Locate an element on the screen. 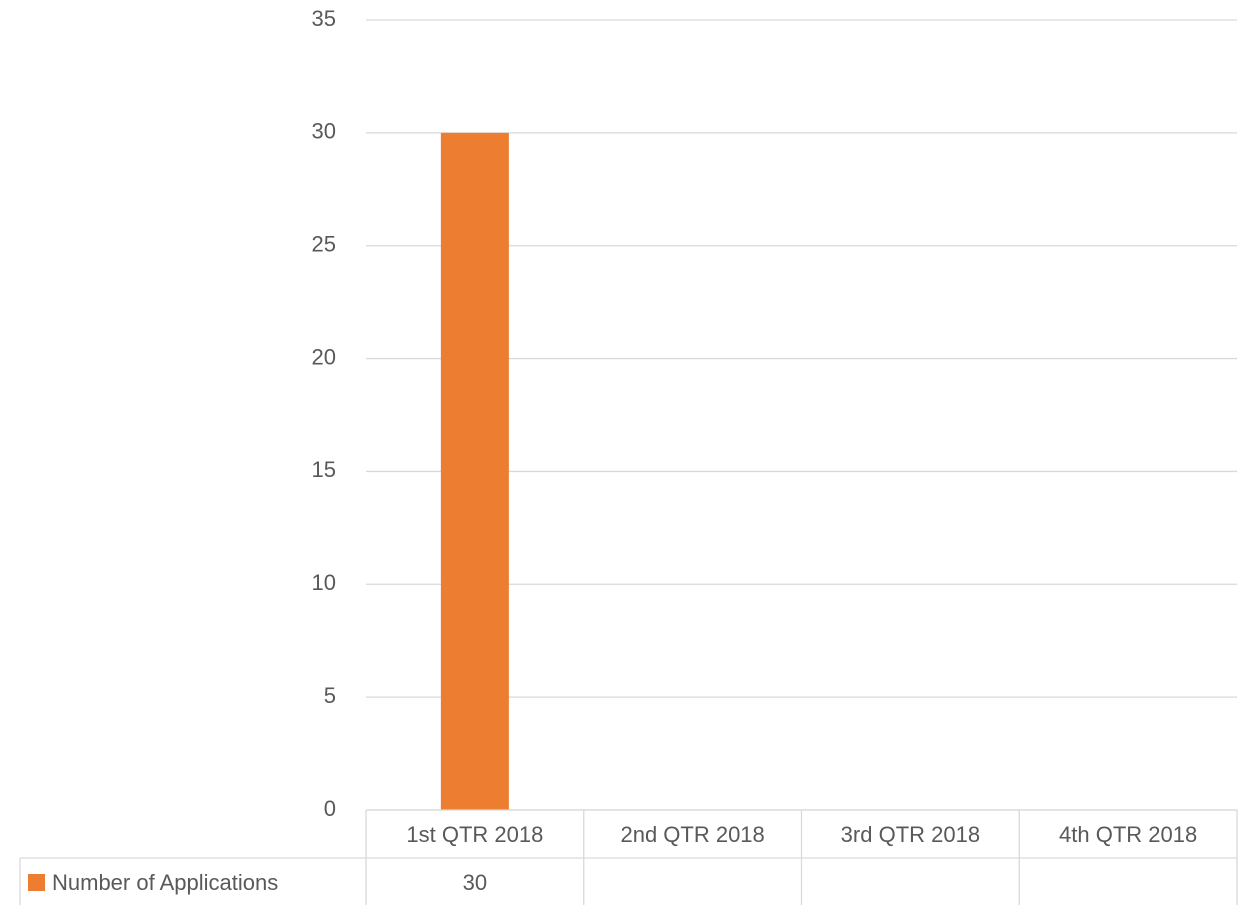 Image resolution: width=1238 pixels, height=905 pixels. legend-key is located at coordinates (36, 882).